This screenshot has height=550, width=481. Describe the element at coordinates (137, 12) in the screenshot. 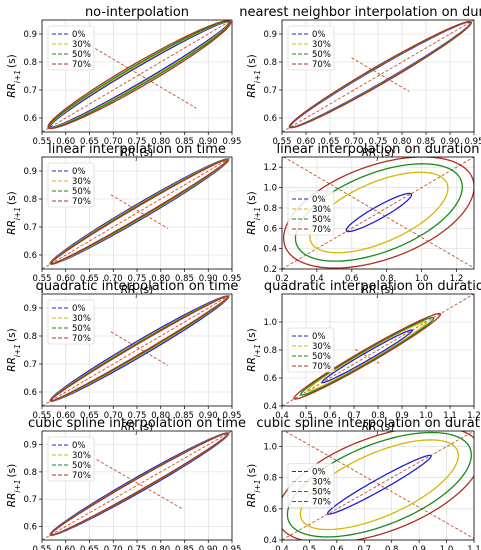

I see `chart-title: no-interpolation` at that location.